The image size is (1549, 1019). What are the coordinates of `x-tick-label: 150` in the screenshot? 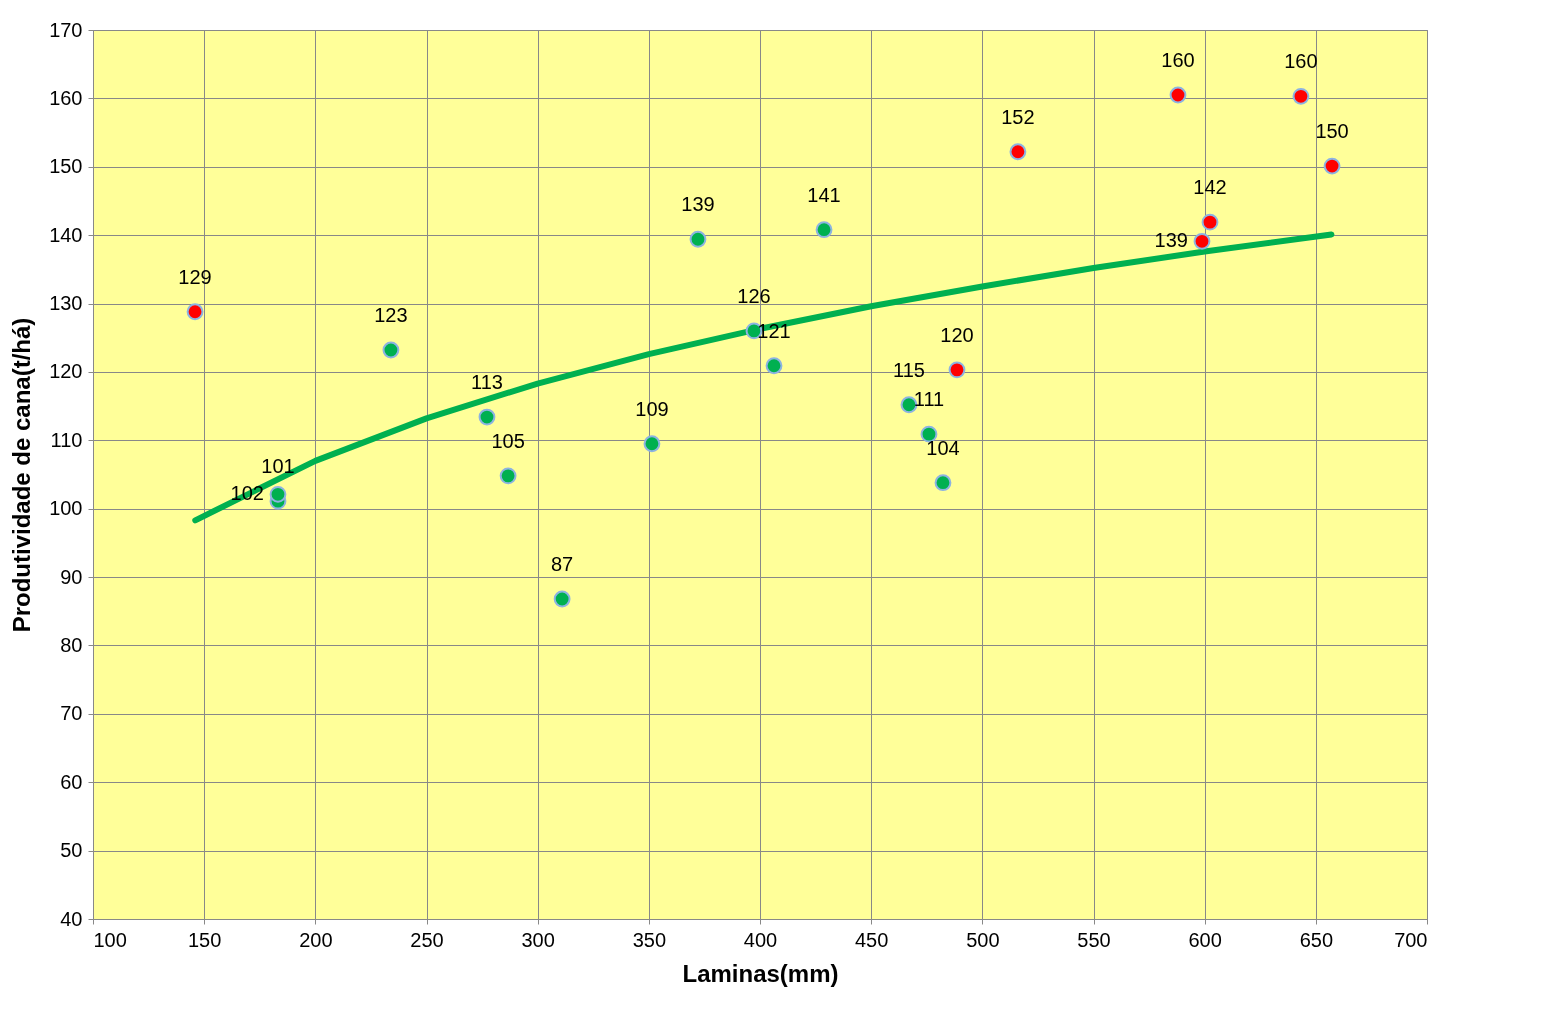 It's located at (204, 939).